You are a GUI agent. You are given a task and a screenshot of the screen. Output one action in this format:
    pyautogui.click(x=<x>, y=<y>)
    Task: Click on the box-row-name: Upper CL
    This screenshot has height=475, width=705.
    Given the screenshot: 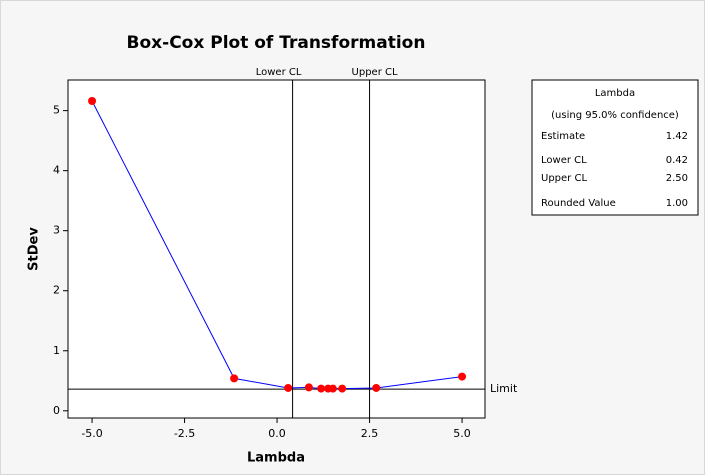 What is the action you would take?
    pyautogui.click(x=564, y=178)
    